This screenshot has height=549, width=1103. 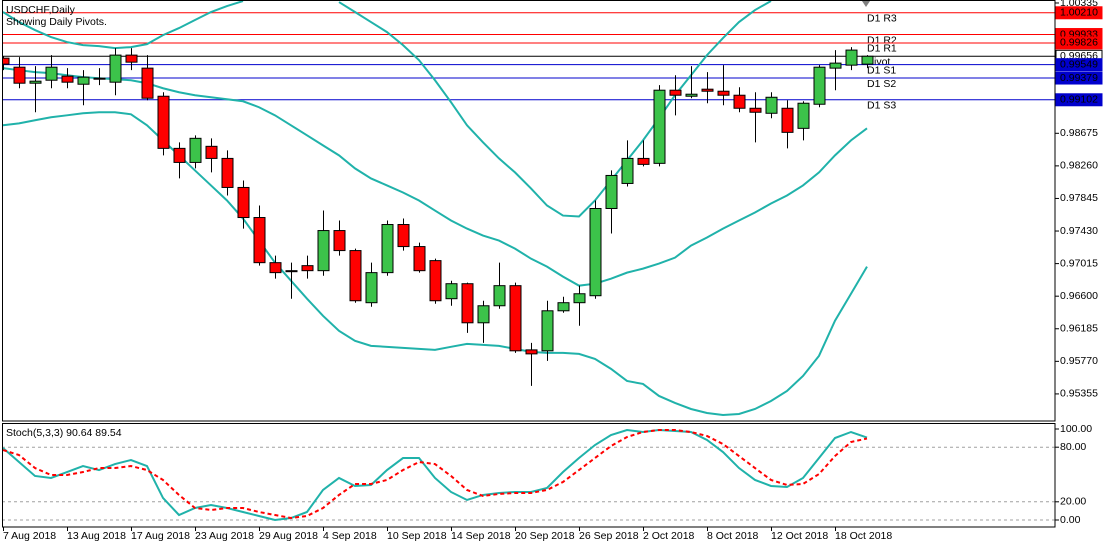 I want to click on y-tick-label: 0.00, so click(x=1070, y=520).